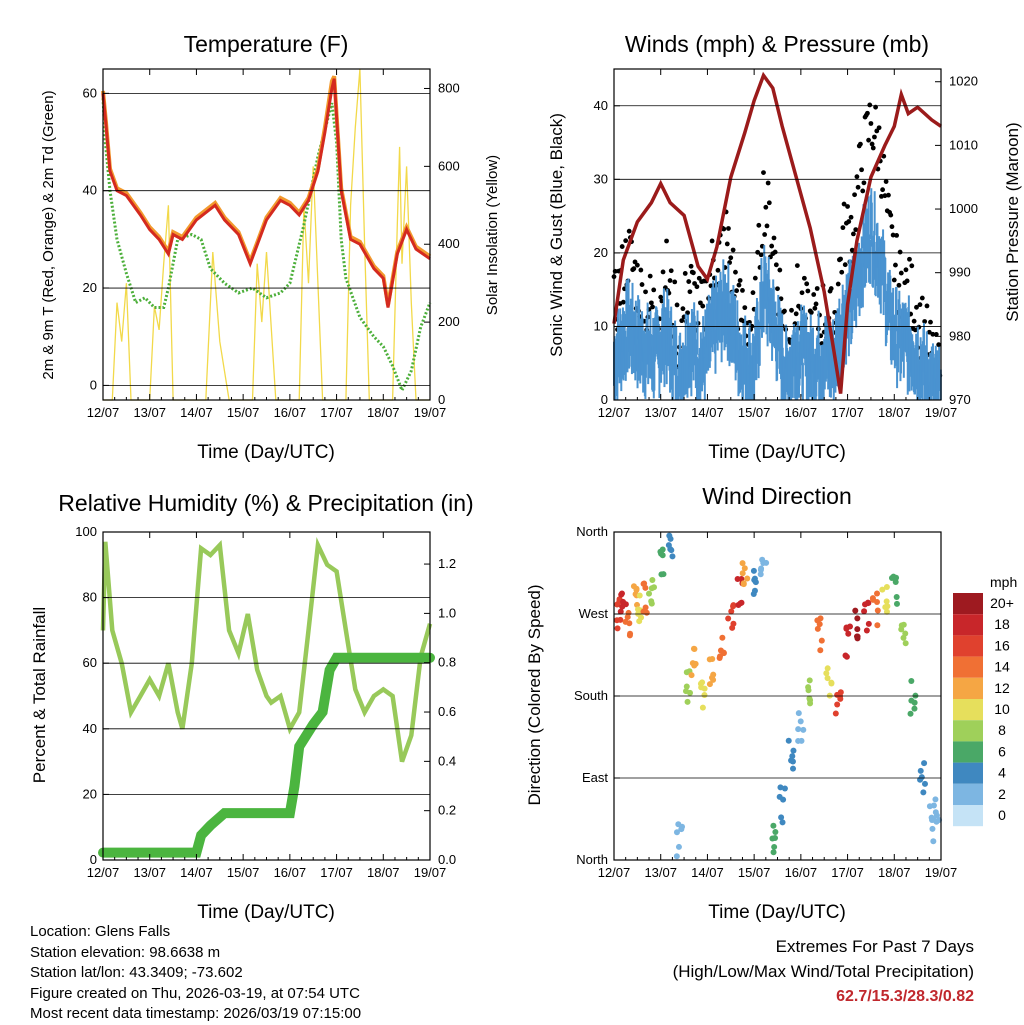  Describe the element at coordinates (103, 872) in the screenshot. I see `x-tick-label: 12/07` at that location.